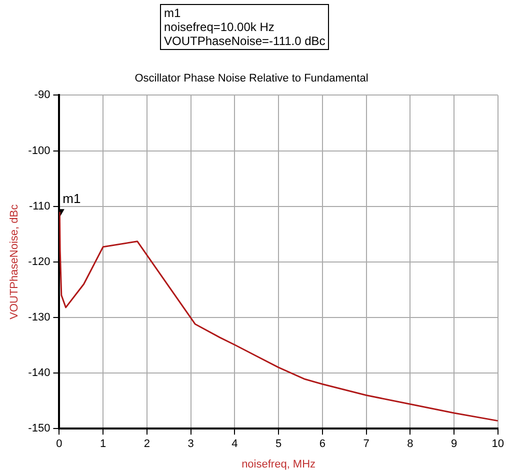  What do you see at coordinates (42, 95) in the screenshot?
I see `y-tick-label: -90` at bounding box center [42, 95].